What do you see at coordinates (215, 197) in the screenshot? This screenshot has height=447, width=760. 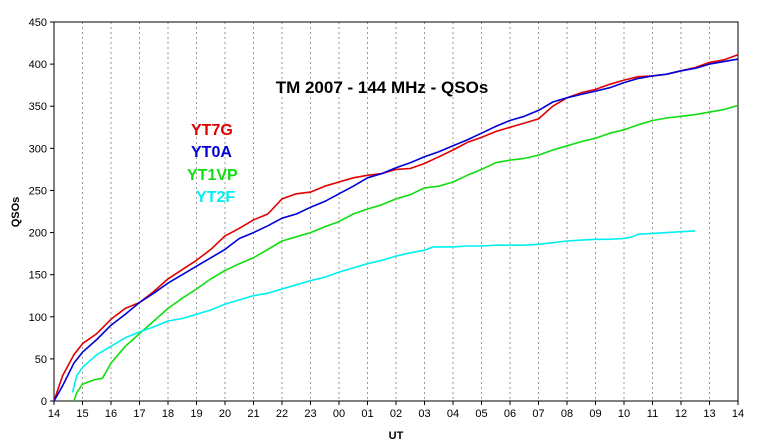 I see `legend-entry-yt2f: YT2F` at bounding box center [215, 197].